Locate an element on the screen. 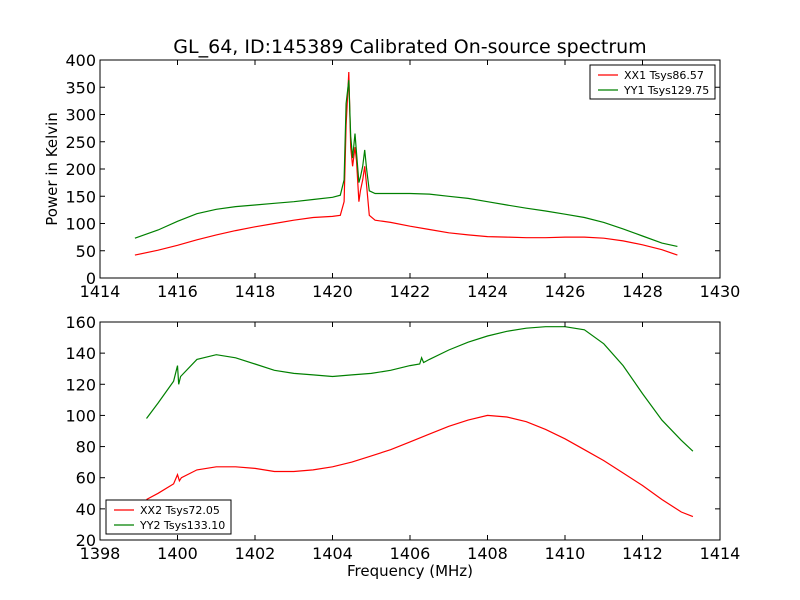  top-x-tick-label: 1424 is located at coordinates (487, 291).